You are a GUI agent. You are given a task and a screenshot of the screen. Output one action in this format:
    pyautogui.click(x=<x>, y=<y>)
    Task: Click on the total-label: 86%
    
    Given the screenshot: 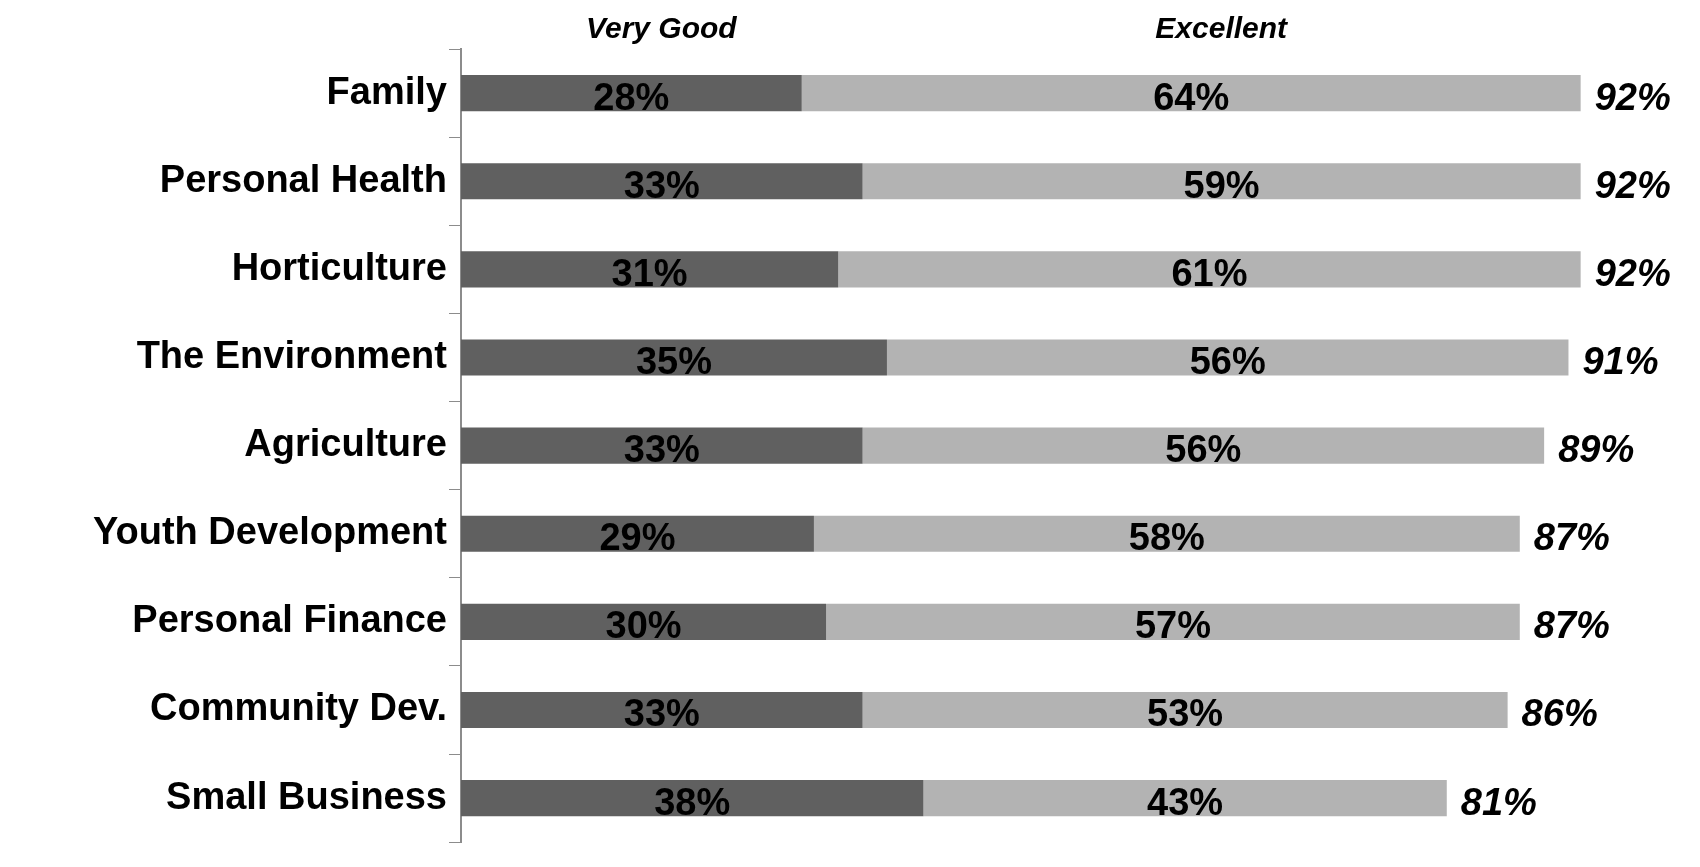 What is the action you would take?
    pyautogui.click(x=1559, y=713)
    